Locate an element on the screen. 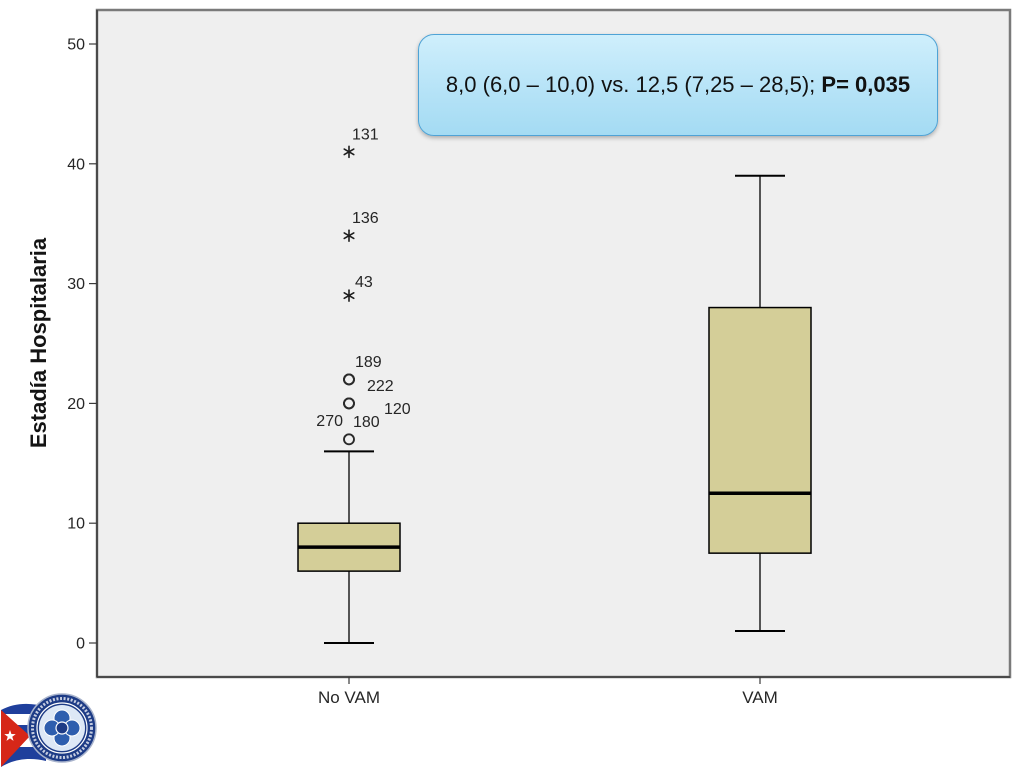  outlier-label: 189 is located at coordinates (368, 362).